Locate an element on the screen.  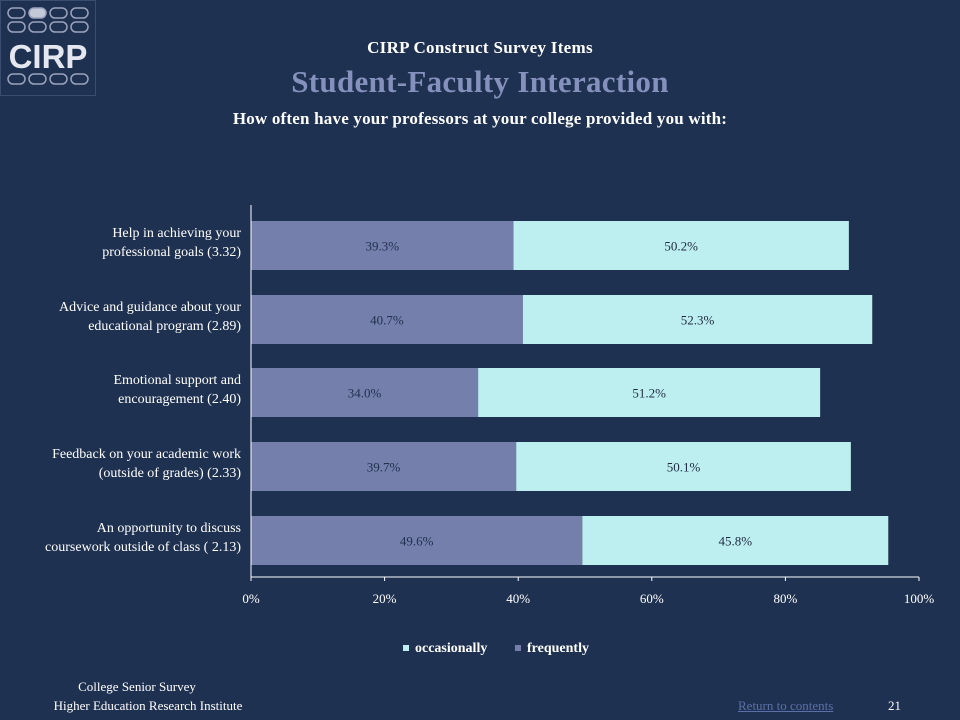
x-tick-label-4: 80% is located at coordinates (785, 598).